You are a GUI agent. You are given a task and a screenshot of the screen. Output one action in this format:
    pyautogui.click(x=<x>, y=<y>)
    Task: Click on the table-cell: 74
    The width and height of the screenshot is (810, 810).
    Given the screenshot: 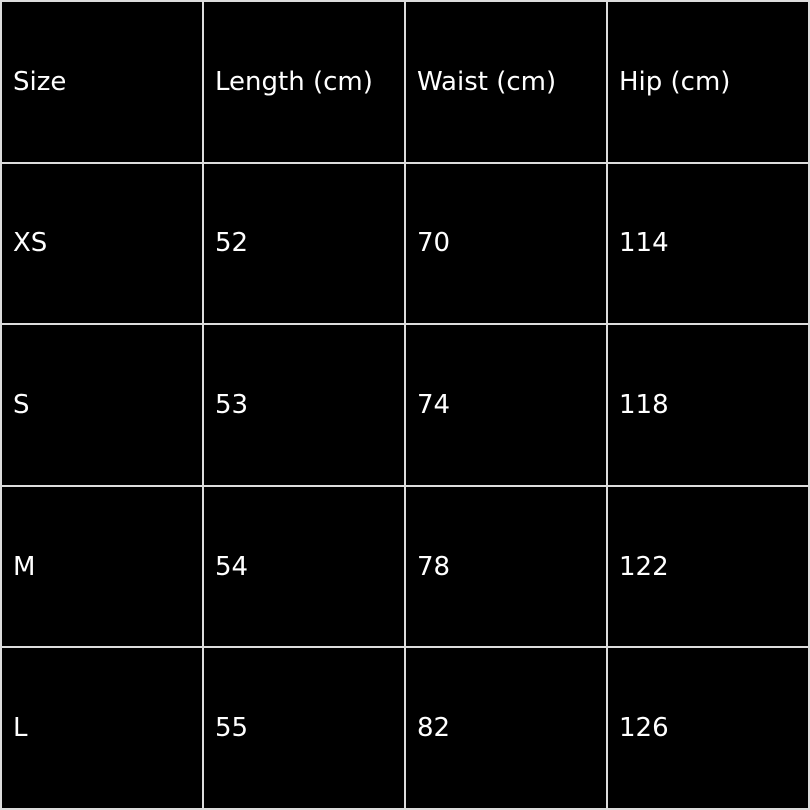 What is the action you would take?
    pyautogui.click(x=506, y=405)
    